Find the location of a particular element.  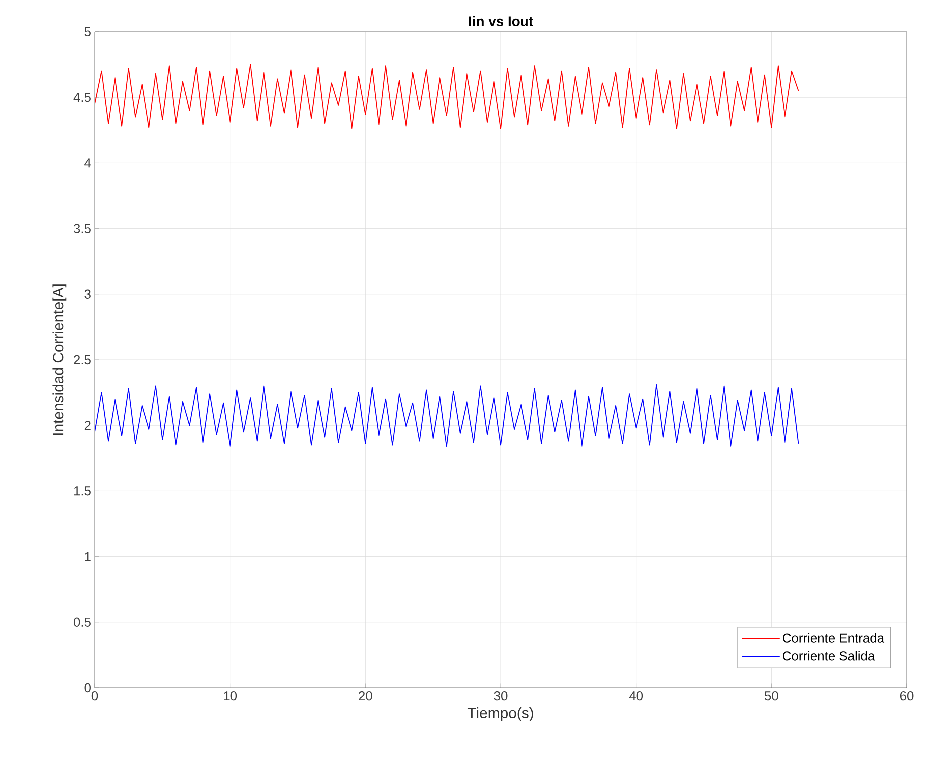

y-tick-label: 3 is located at coordinates (87, 294).